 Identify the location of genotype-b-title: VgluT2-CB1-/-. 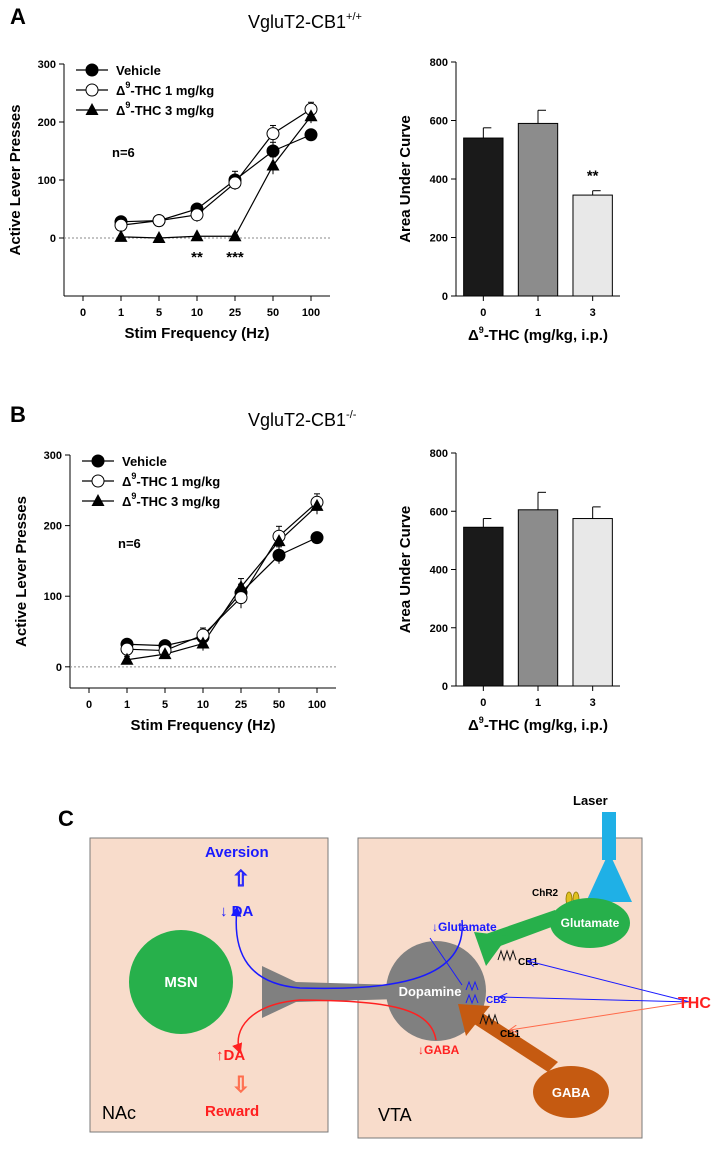
(302, 419).